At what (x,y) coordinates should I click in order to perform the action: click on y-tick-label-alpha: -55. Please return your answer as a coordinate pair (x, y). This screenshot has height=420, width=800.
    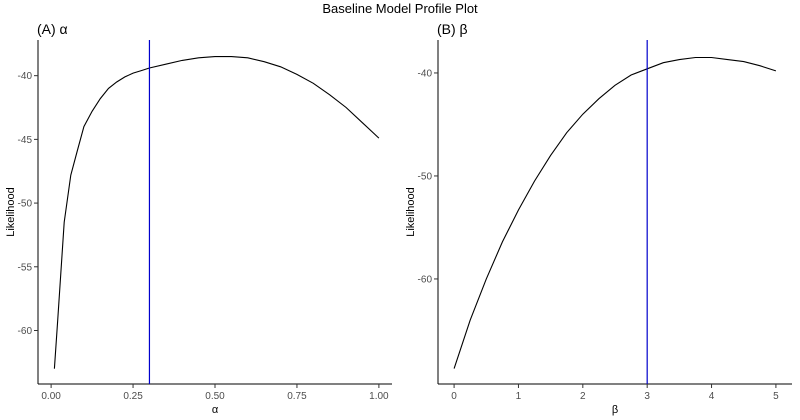
    Looking at the image, I should click on (25, 267).